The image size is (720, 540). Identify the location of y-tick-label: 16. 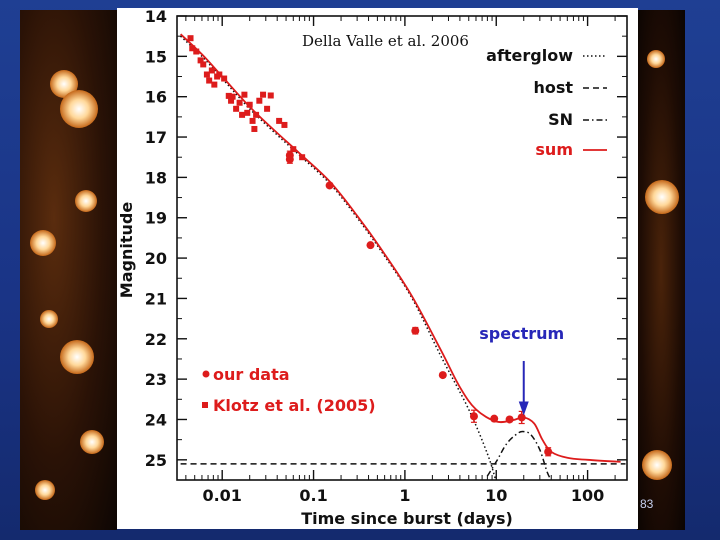
(156, 97).